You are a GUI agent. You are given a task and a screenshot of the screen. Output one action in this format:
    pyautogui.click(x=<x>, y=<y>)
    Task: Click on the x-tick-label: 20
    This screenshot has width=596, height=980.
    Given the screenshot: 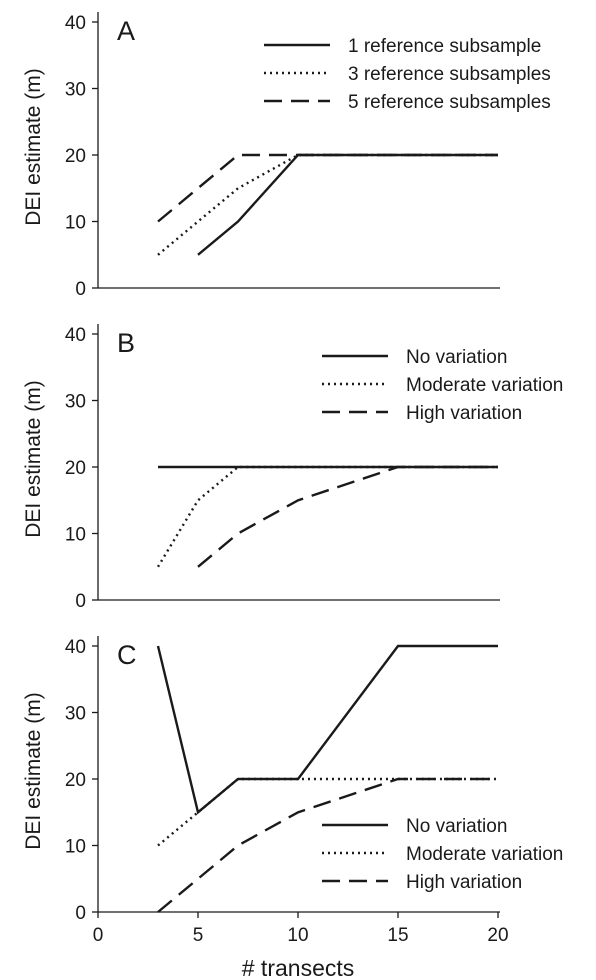 What is the action you would take?
    pyautogui.click(x=497, y=935)
    